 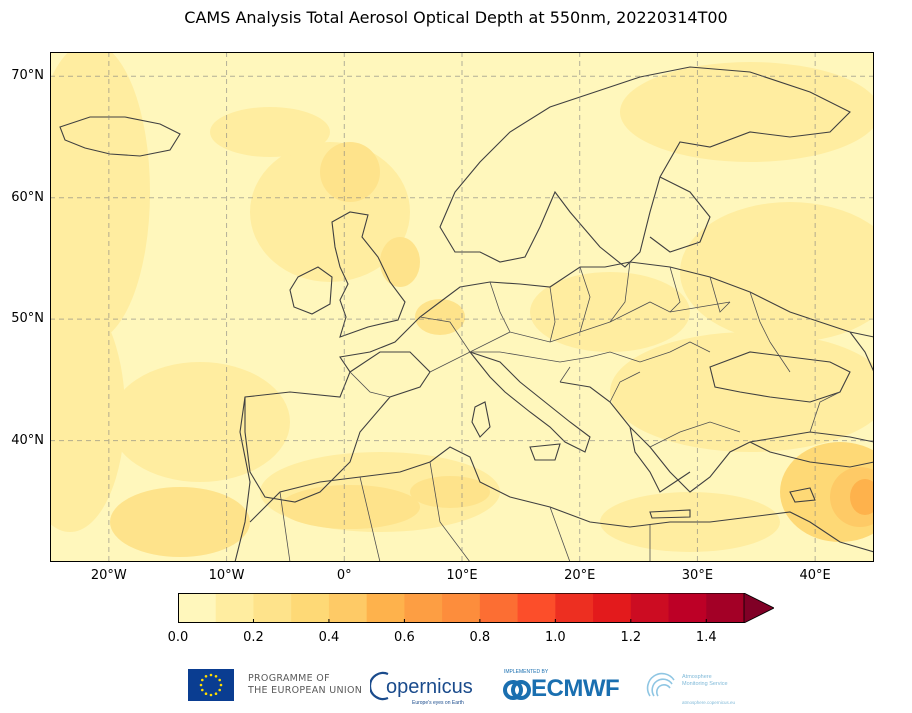 I want to click on lon-tick-label: 20°E, so click(x=580, y=575).